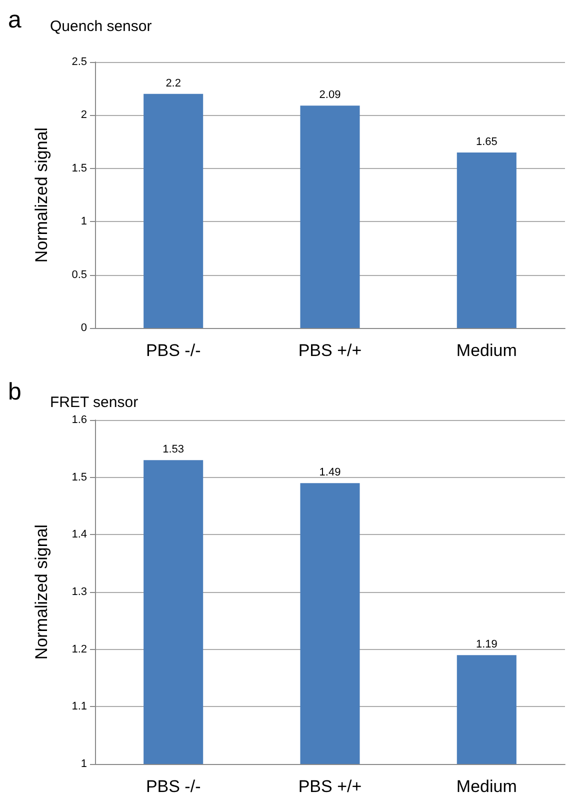  What do you see at coordinates (173, 83) in the screenshot?
I see `data-label: 2.2` at bounding box center [173, 83].